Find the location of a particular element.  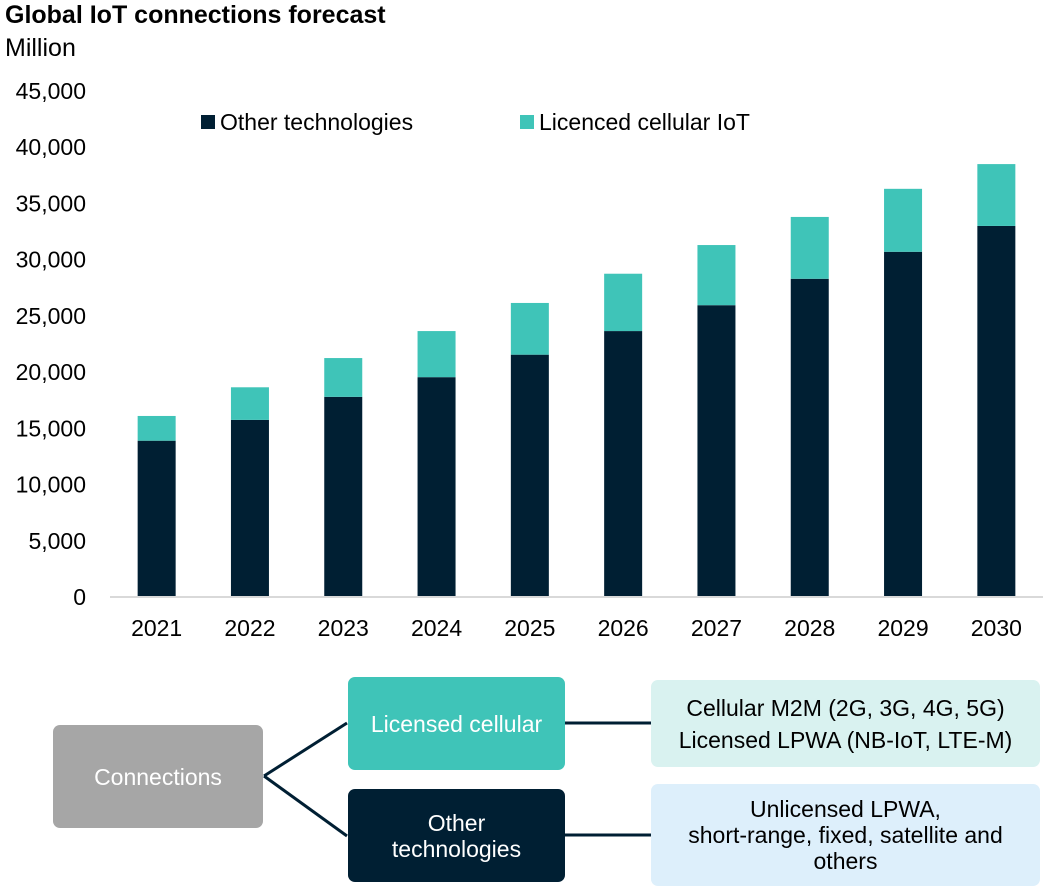

bar-2026-other-technologies is located at coordinates (623, 464).